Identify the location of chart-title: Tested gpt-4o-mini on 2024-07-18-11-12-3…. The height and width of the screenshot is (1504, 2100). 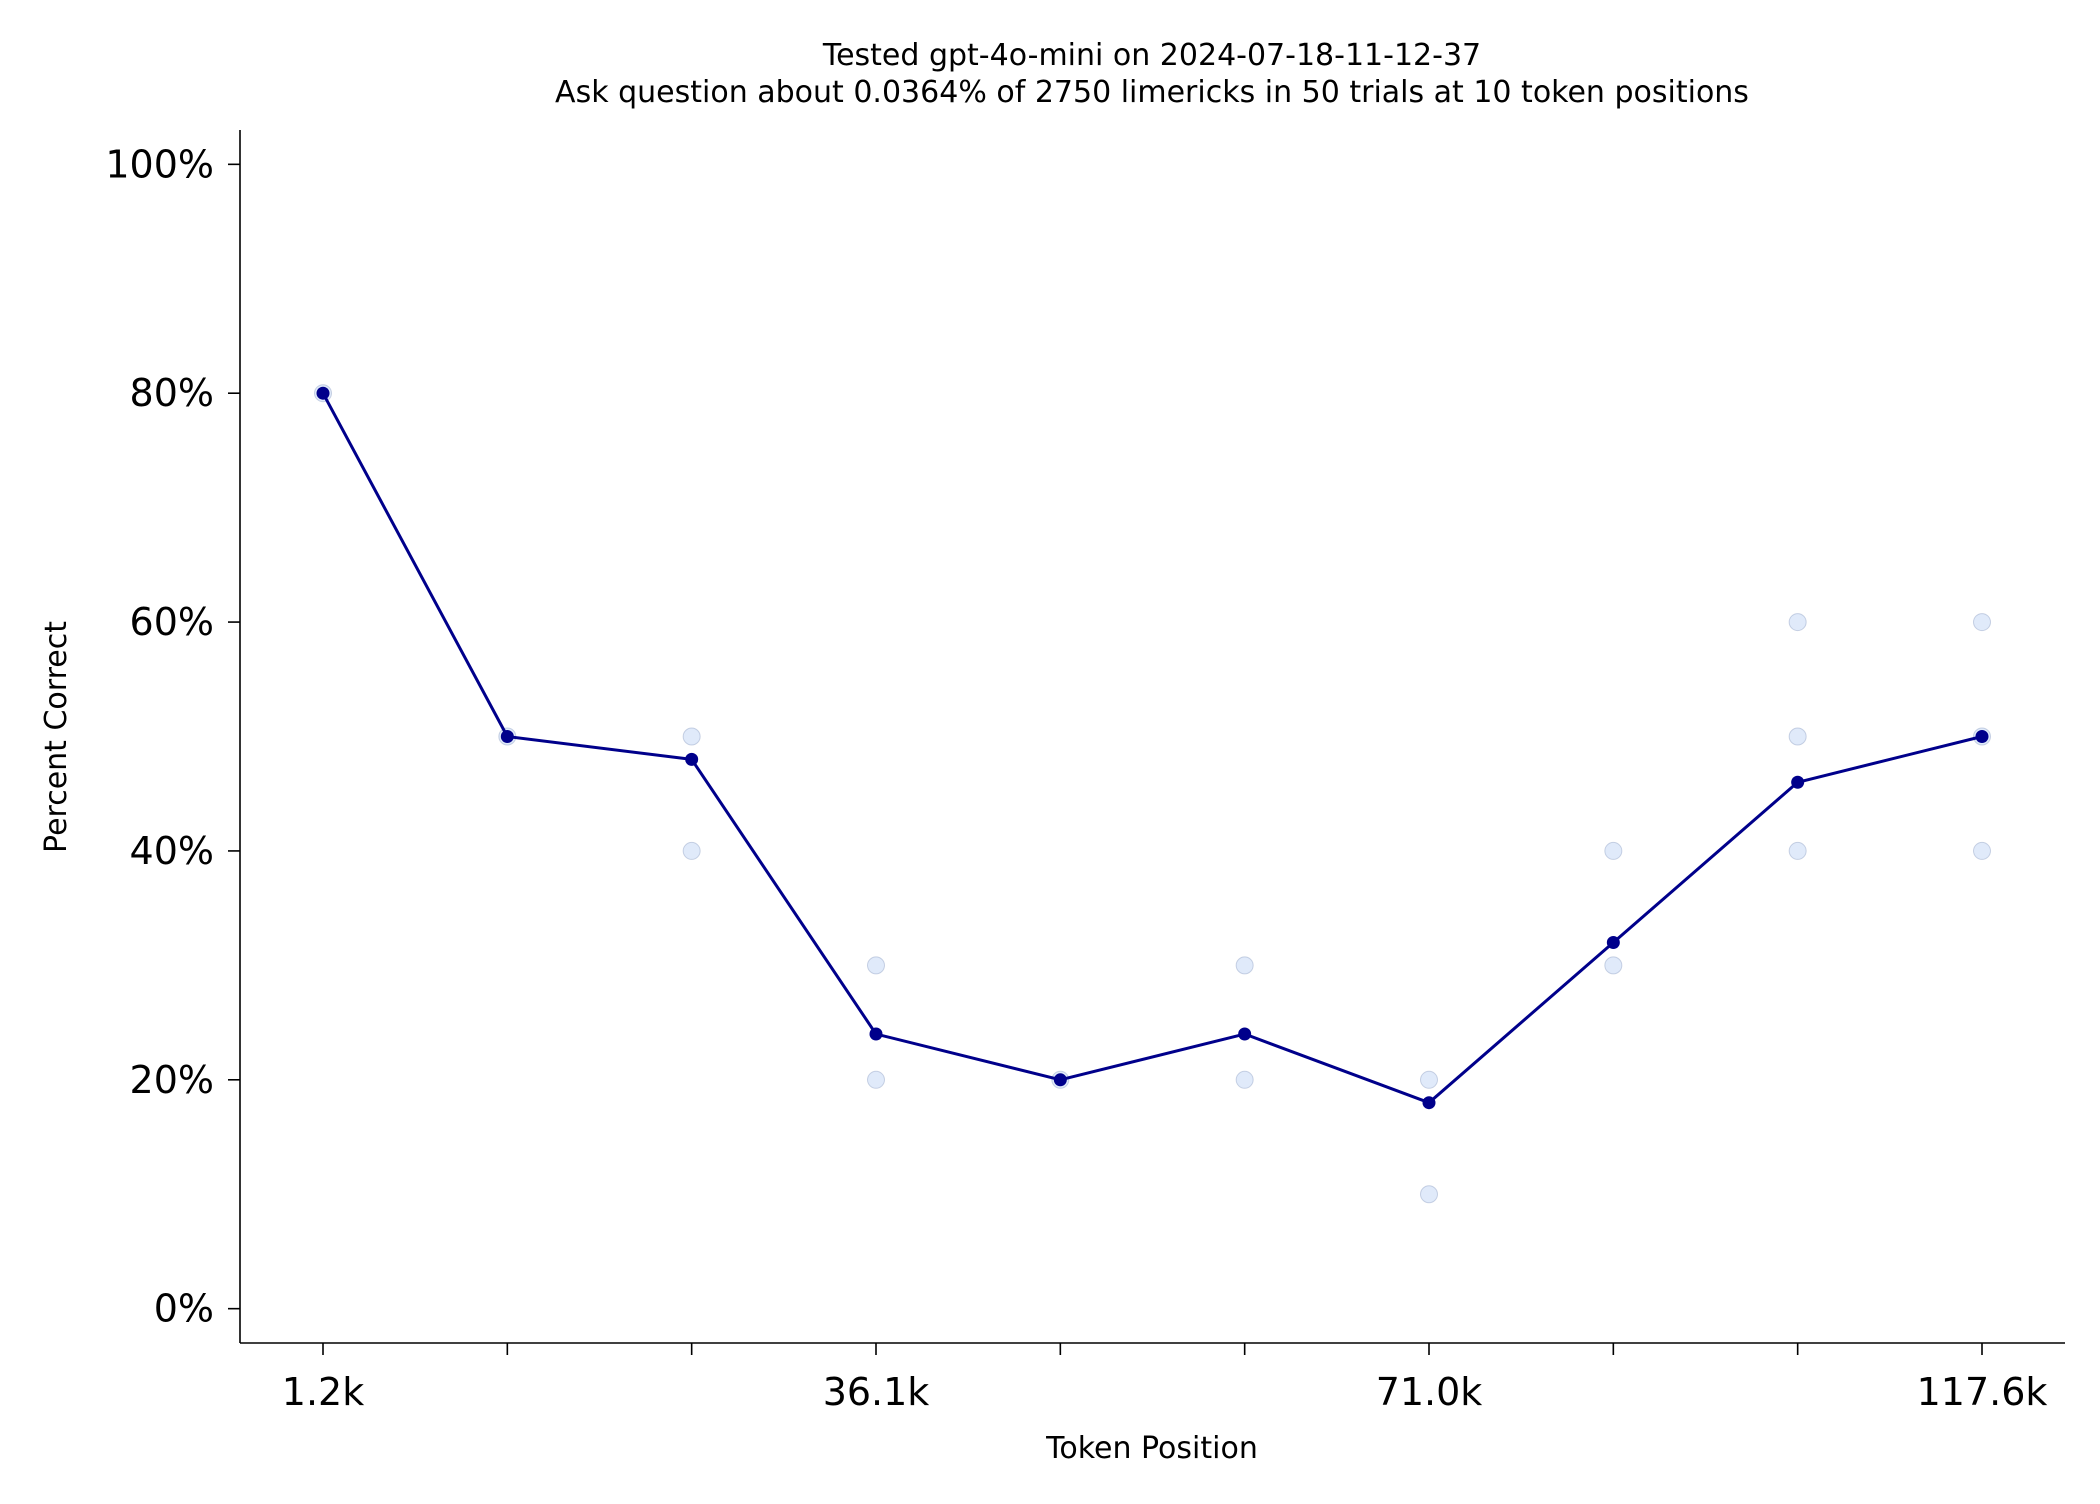
(1151, 55).